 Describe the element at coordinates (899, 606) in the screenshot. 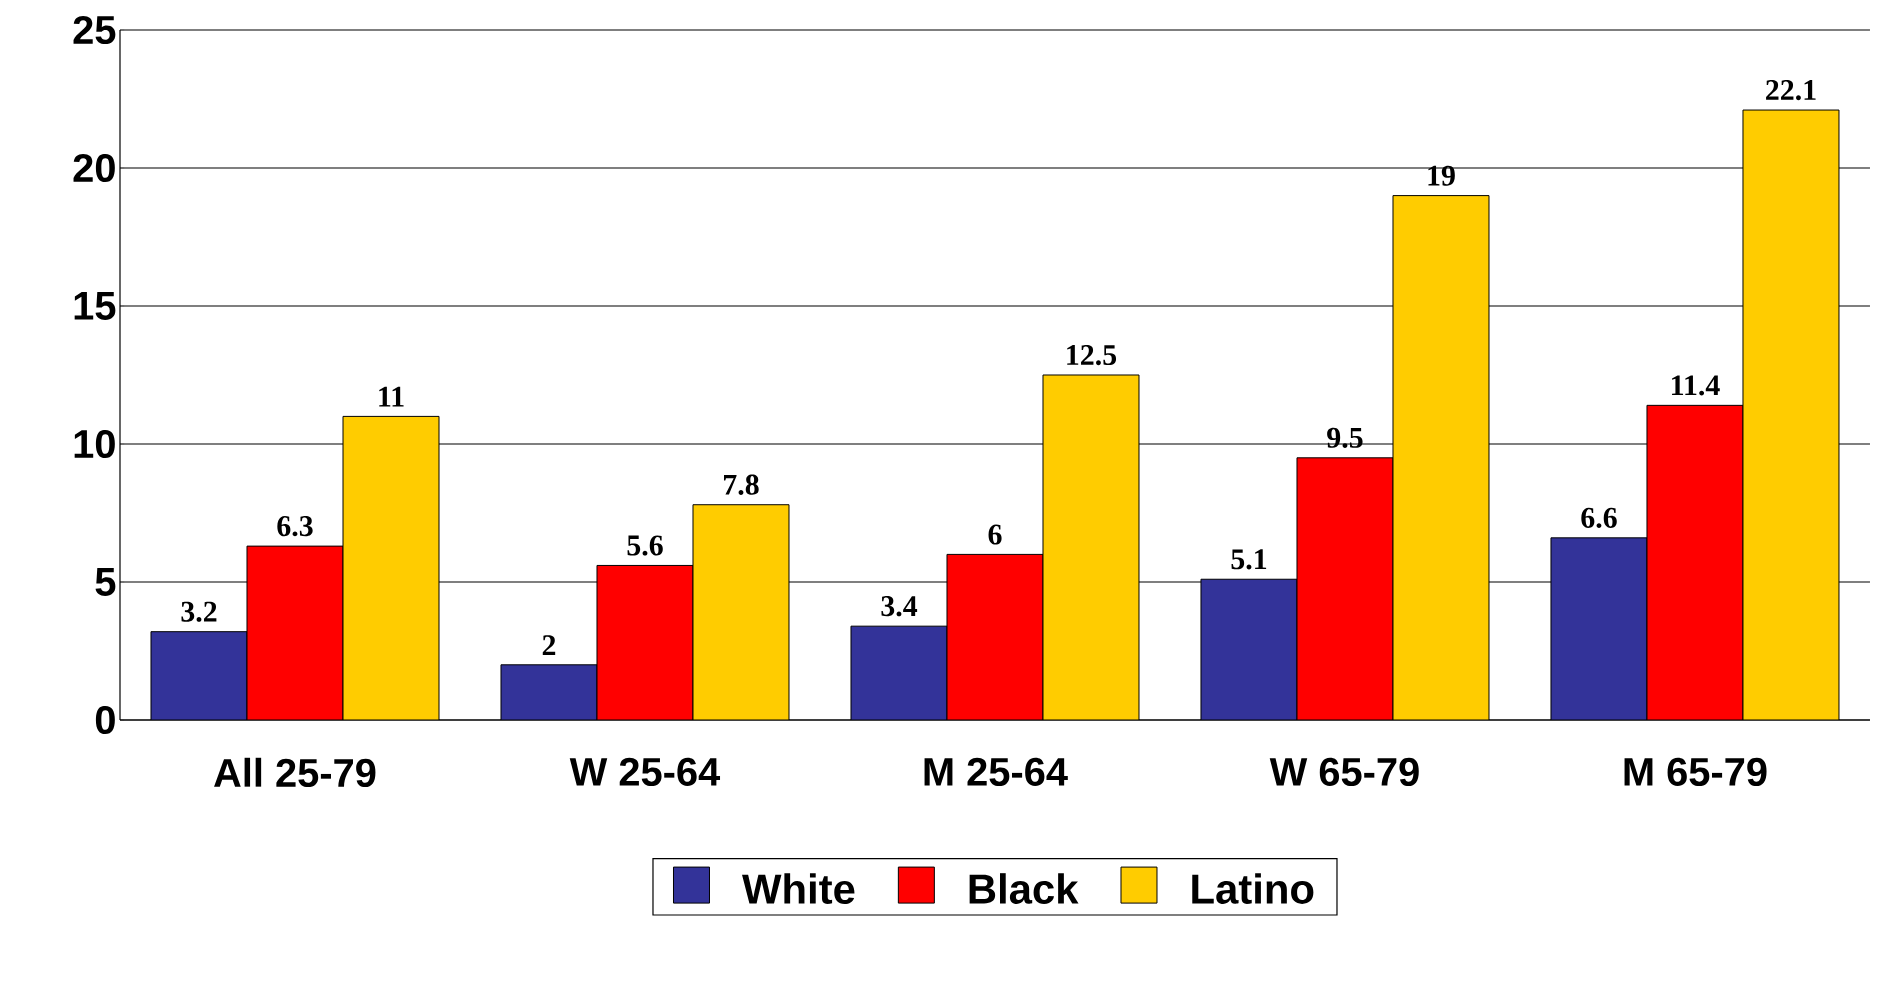

I see `data-label: 3.4` at that location.